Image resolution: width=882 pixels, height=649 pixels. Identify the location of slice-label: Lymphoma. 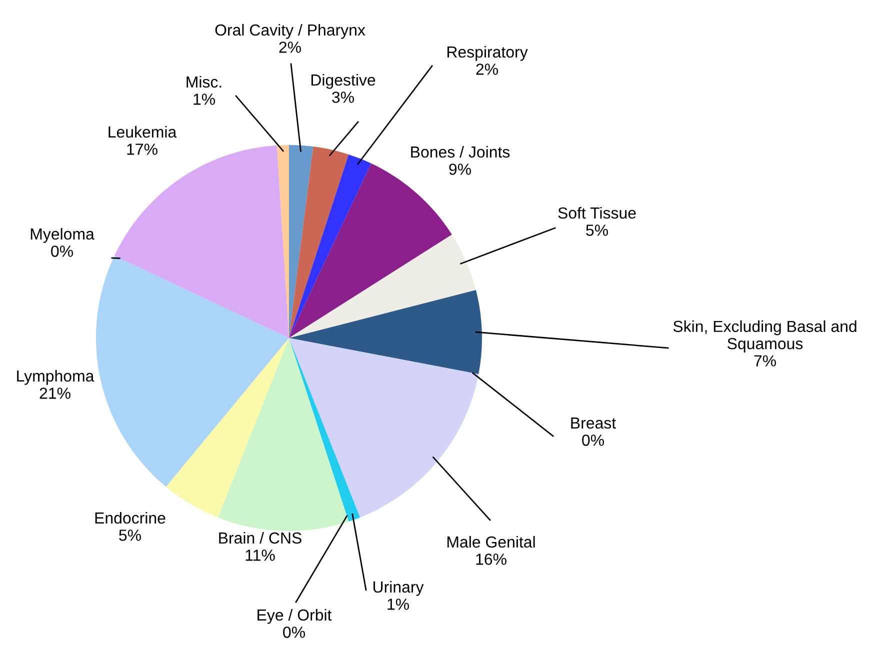
(55, 377).